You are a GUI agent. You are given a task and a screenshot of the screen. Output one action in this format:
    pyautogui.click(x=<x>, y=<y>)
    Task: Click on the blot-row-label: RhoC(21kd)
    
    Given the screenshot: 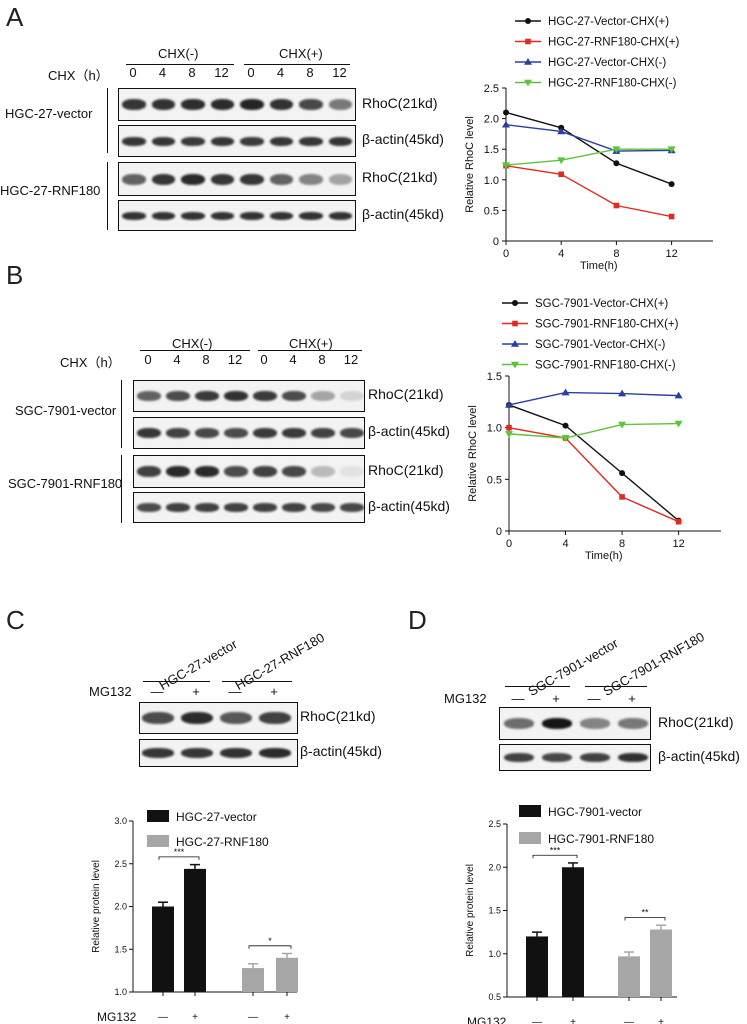 What is the action you would take?
    pyautogui.click(x=696, y=721)
    